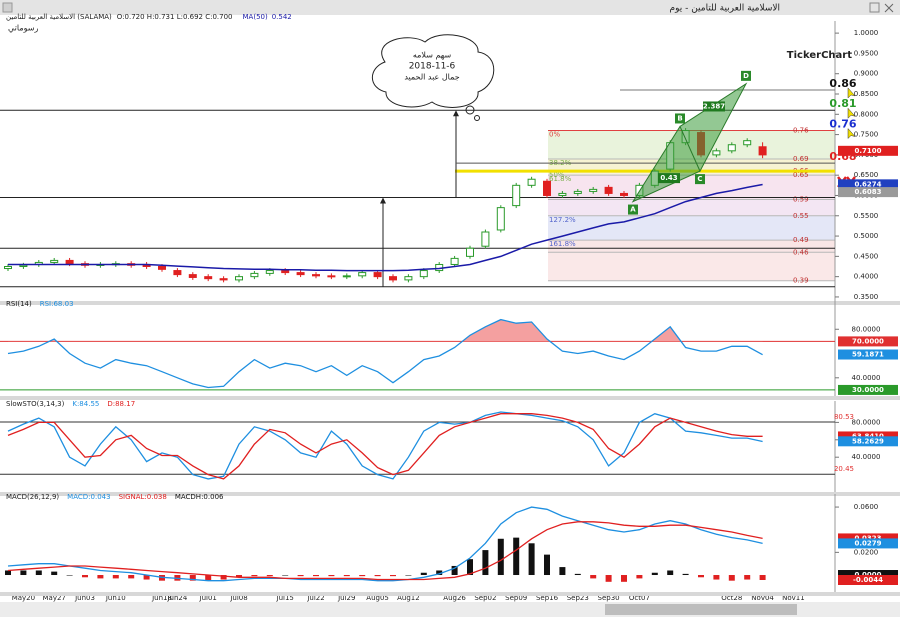  I want to click on y-tick-label: 0.3500, so click(866, 297).